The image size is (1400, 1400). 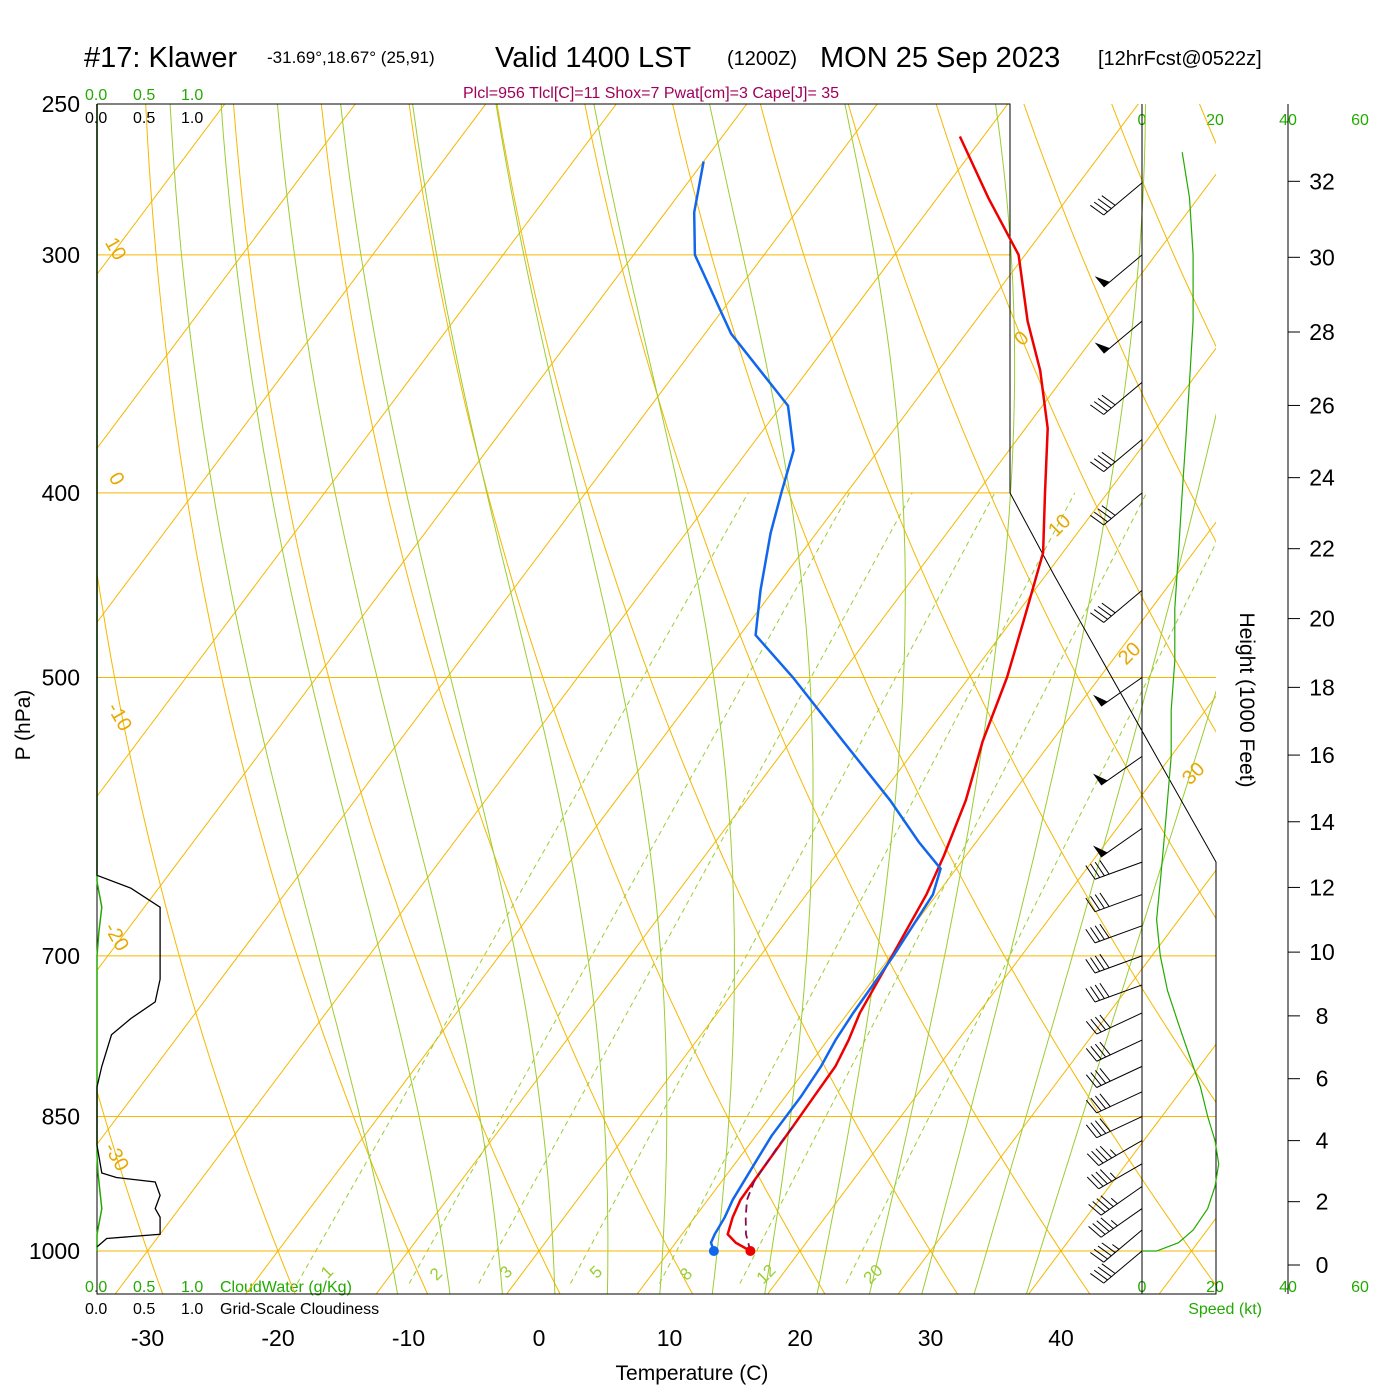 I want to click on cloudwater-tick-bottom-2: 1.0, so click(x=192, y=1287).